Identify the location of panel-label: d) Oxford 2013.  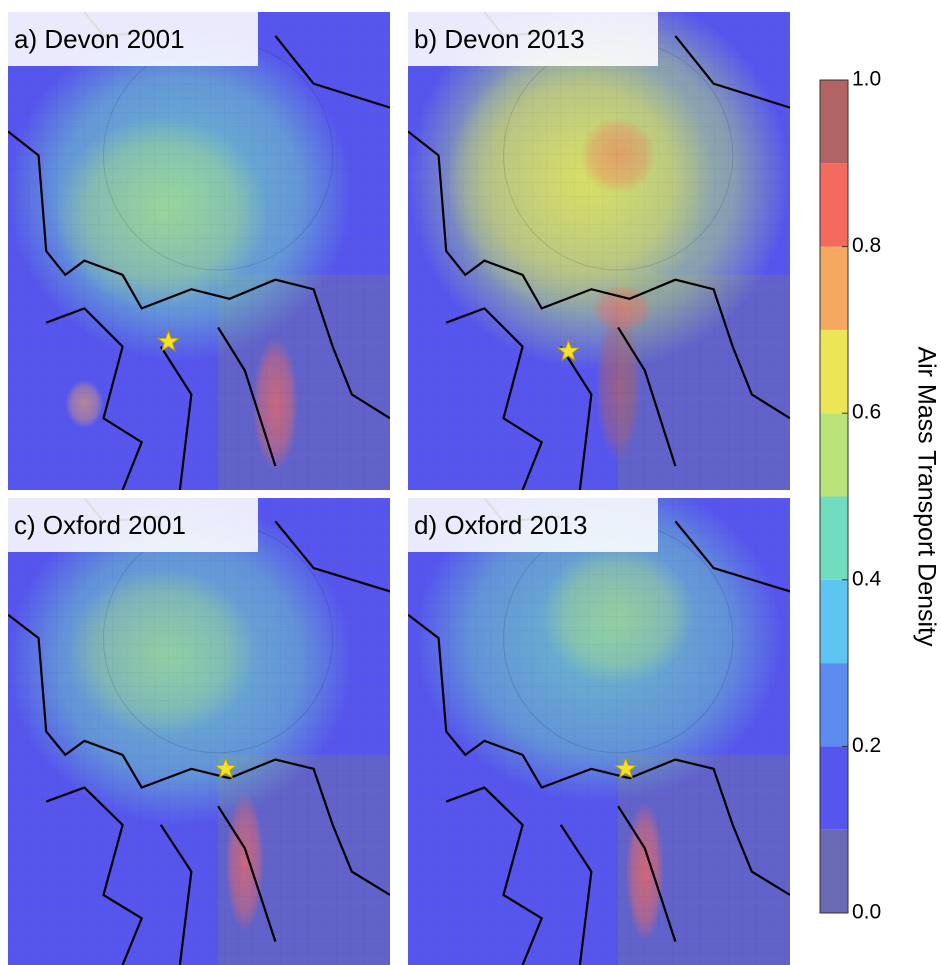
(500, 525).